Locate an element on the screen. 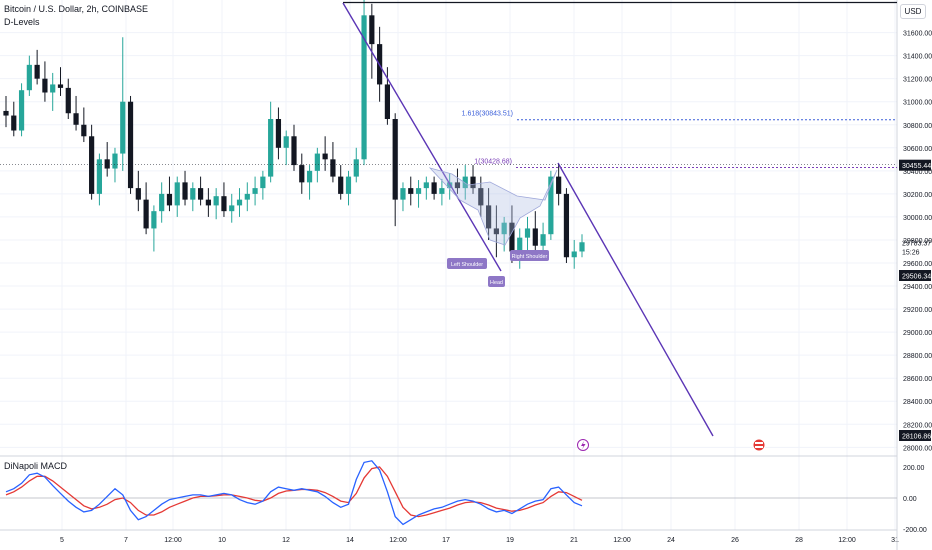 The width and height of the screenshot is (932, 550). symbol-title: Bitcoin / U.S. Dollar, 2h, COINBASE is located at coordinates (76, 9).